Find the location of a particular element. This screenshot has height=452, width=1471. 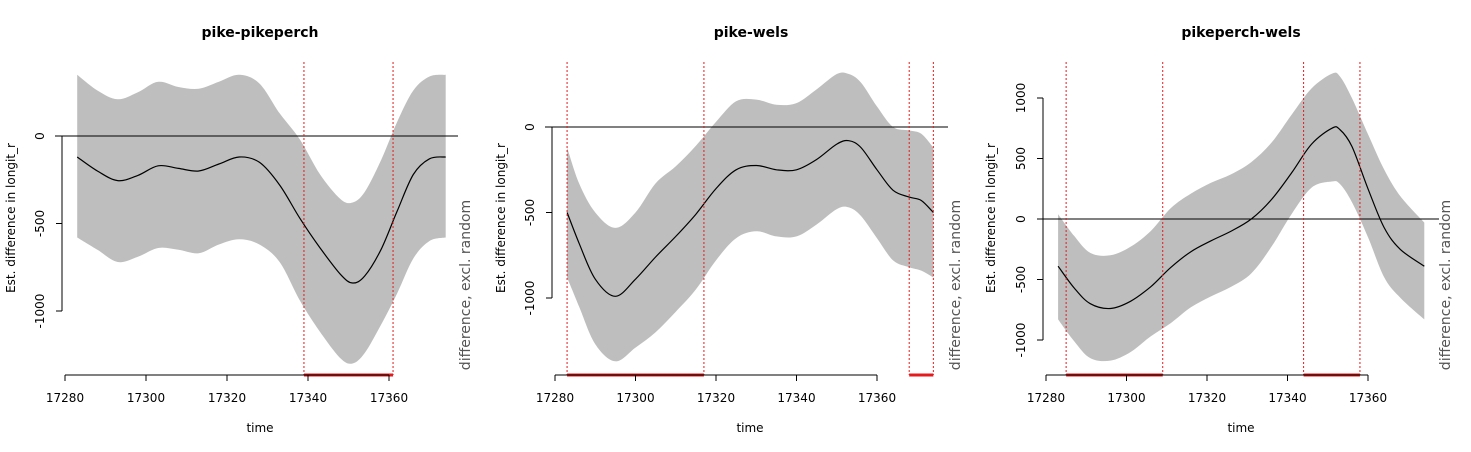

panel-title: pikeperch-wels is located at coordinates (1240, 33).